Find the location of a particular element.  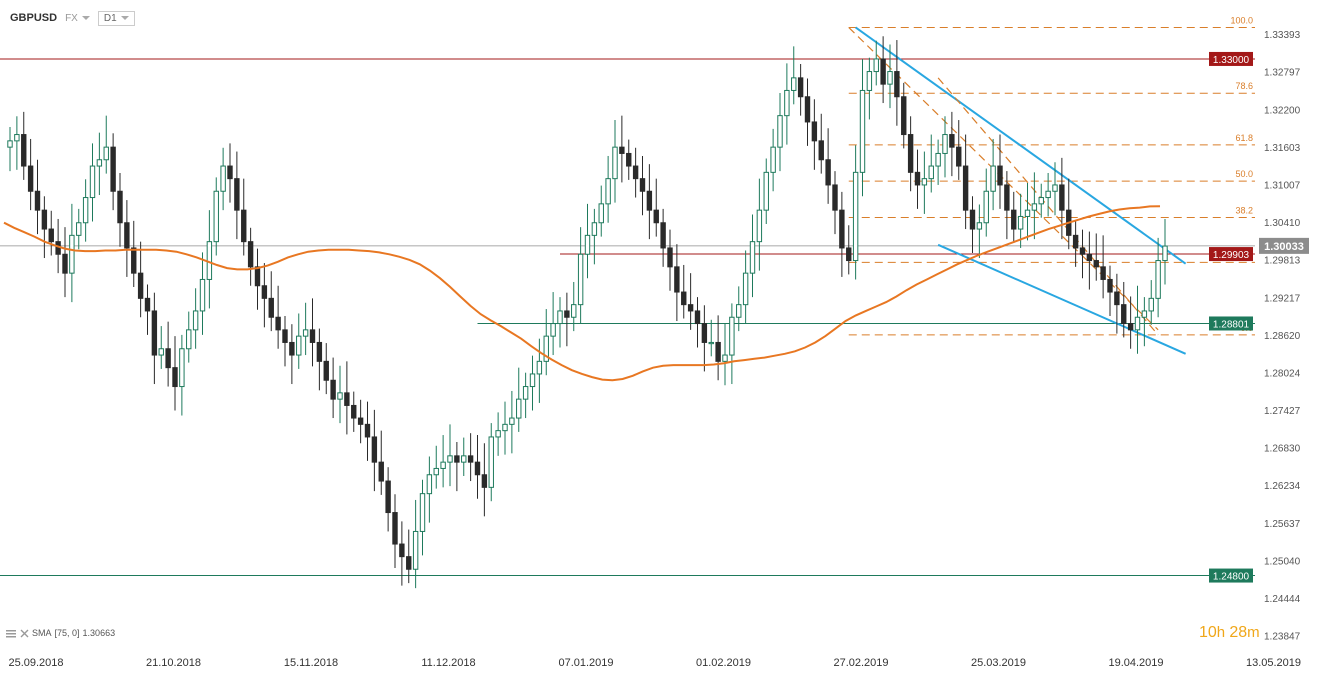

trendline-upper is located at coordinates (1021, 145).